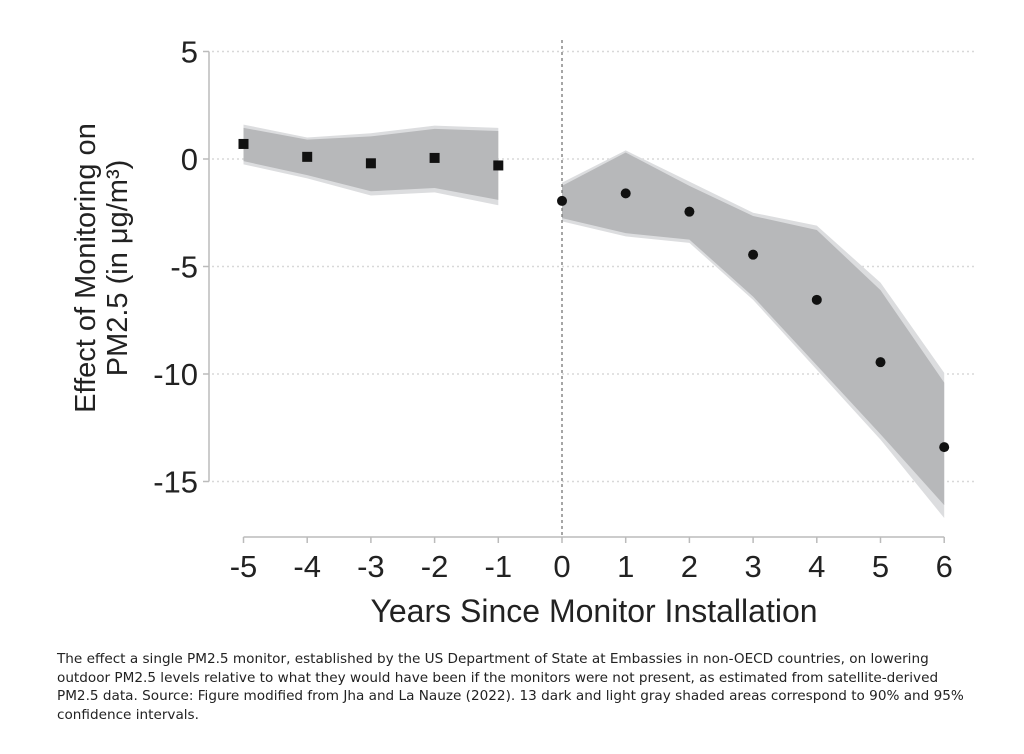  Describe the element at coordinates (371, 566) in the screenshot. I see `x-tick-label: -3` at that location.